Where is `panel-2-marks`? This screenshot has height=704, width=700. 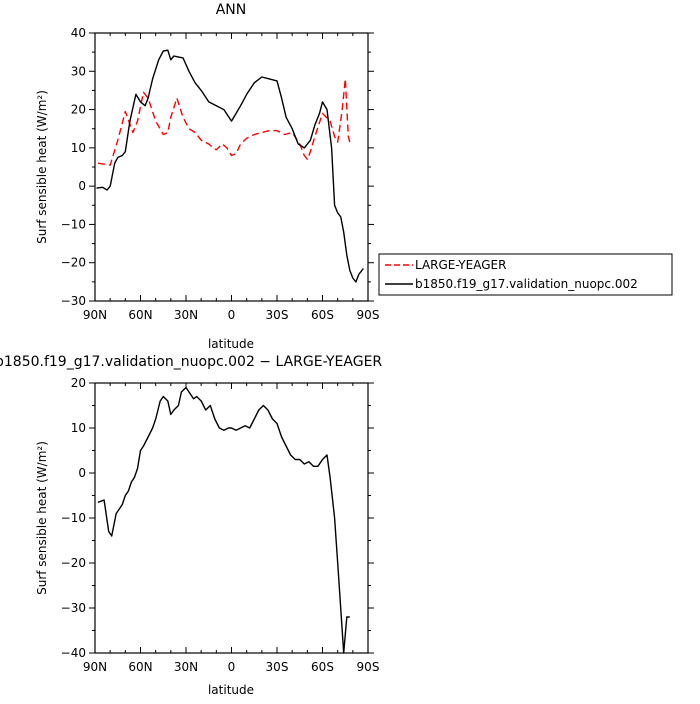
panel-2-marks is located at coordinates (223, 520).